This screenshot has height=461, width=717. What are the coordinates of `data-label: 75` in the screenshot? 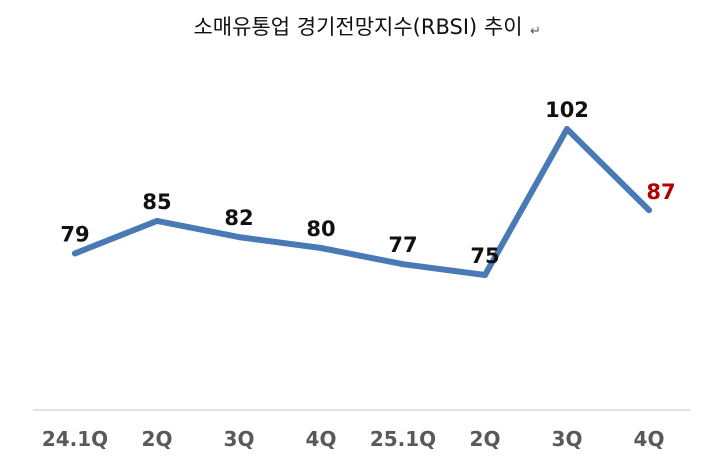 It's located at (484, 256).